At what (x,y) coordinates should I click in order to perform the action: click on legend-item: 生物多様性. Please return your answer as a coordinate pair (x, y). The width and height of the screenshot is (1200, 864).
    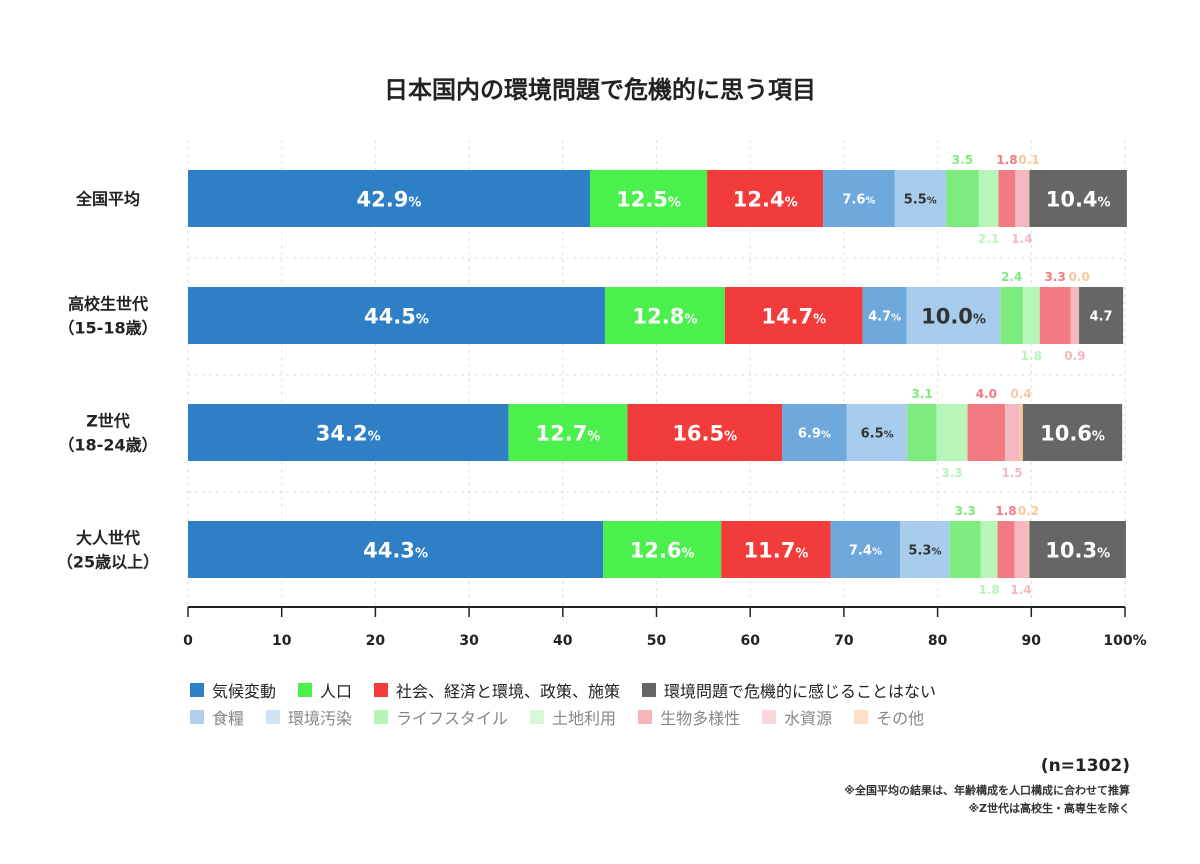
    Looking at the image, I should click on (689, 717).